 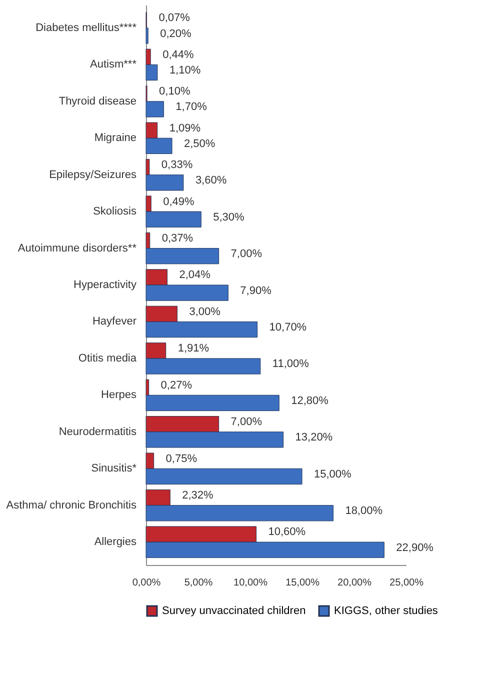 What do you see at coordinates (177, 165) in the screenshot?
I see `data-label: 0,33%` at bounding box center [177, 165].